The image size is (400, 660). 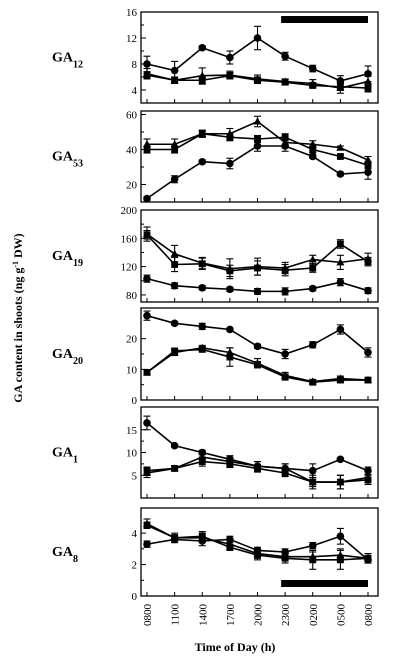 I want to click on panel-ga19: 80 120 160 200 GA19, so click(x=215, y=254).